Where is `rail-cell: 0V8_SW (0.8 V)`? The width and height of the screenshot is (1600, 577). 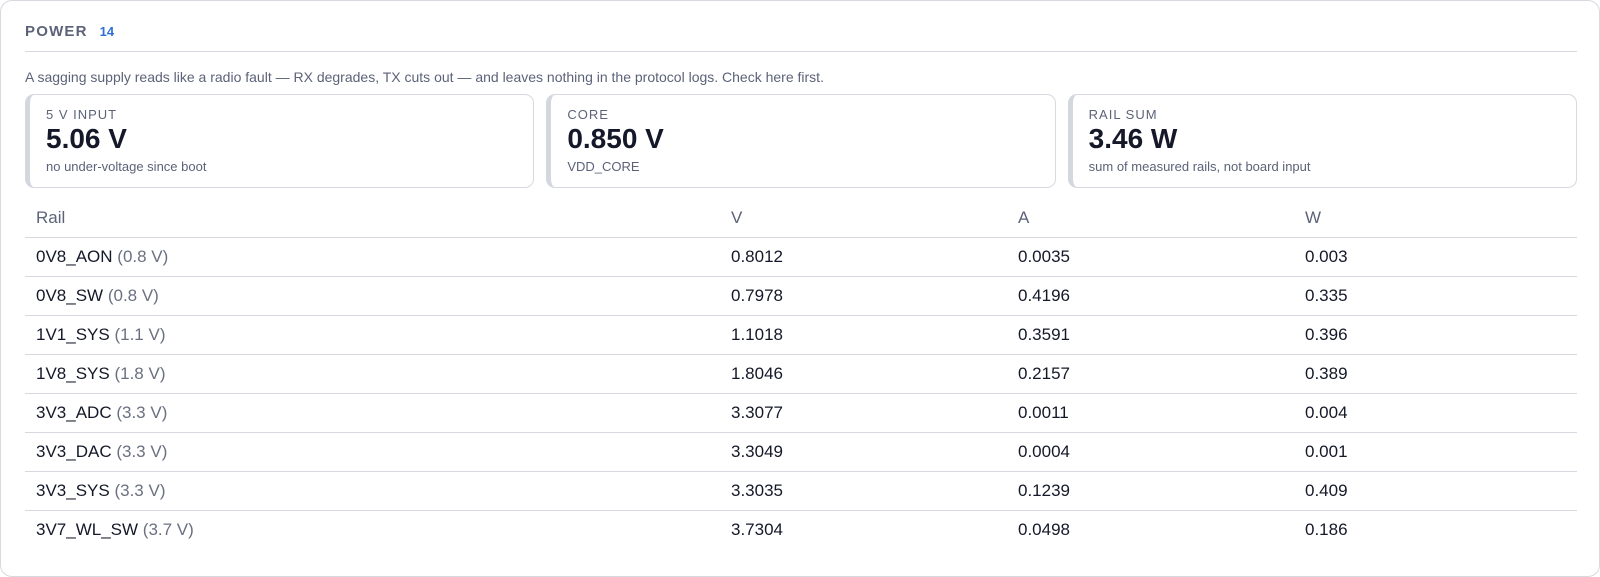 rail-cell: 0V8_SW (0.8 V) is located at coordinates (372, 296).